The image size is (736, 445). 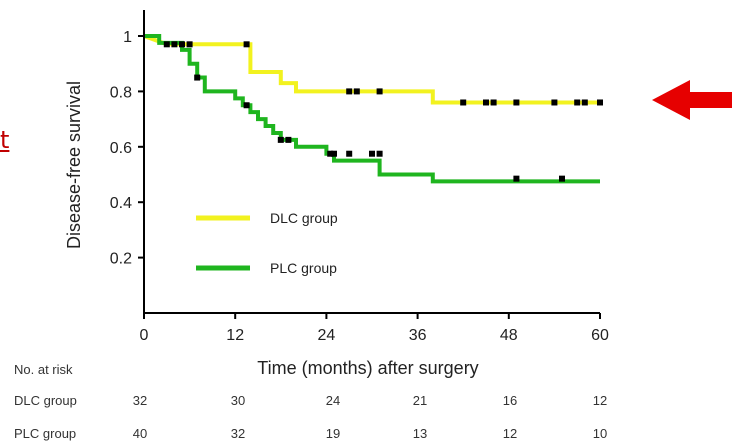 I want to click on risk-dlc-60: 12, so click(x=600, y=400).